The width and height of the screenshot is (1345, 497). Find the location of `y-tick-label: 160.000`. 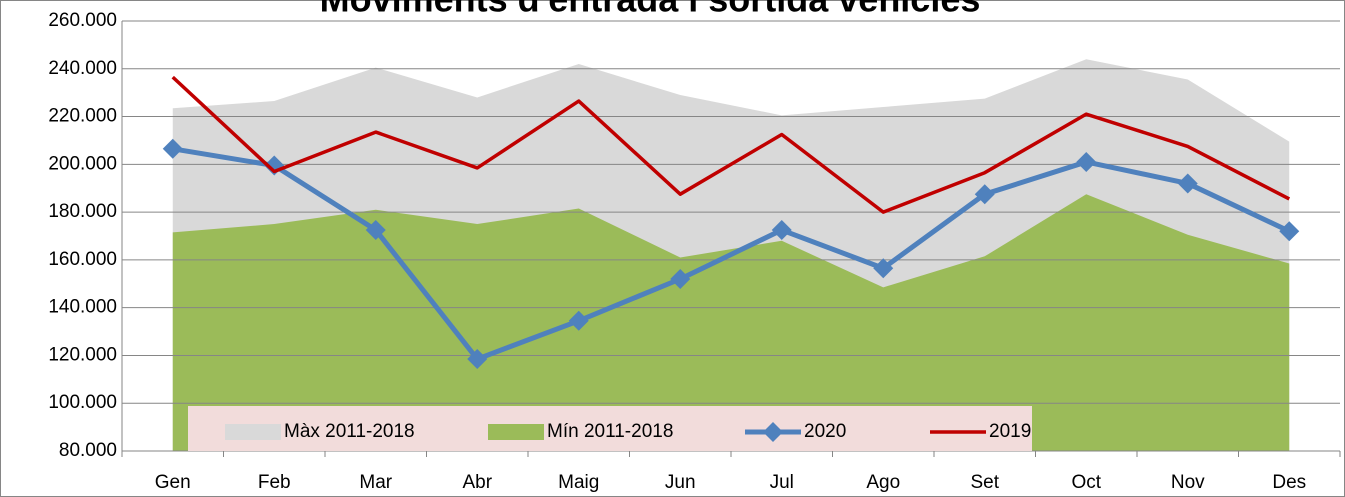

y-tick-label: 160.000 is located at coordinates (82, 259).